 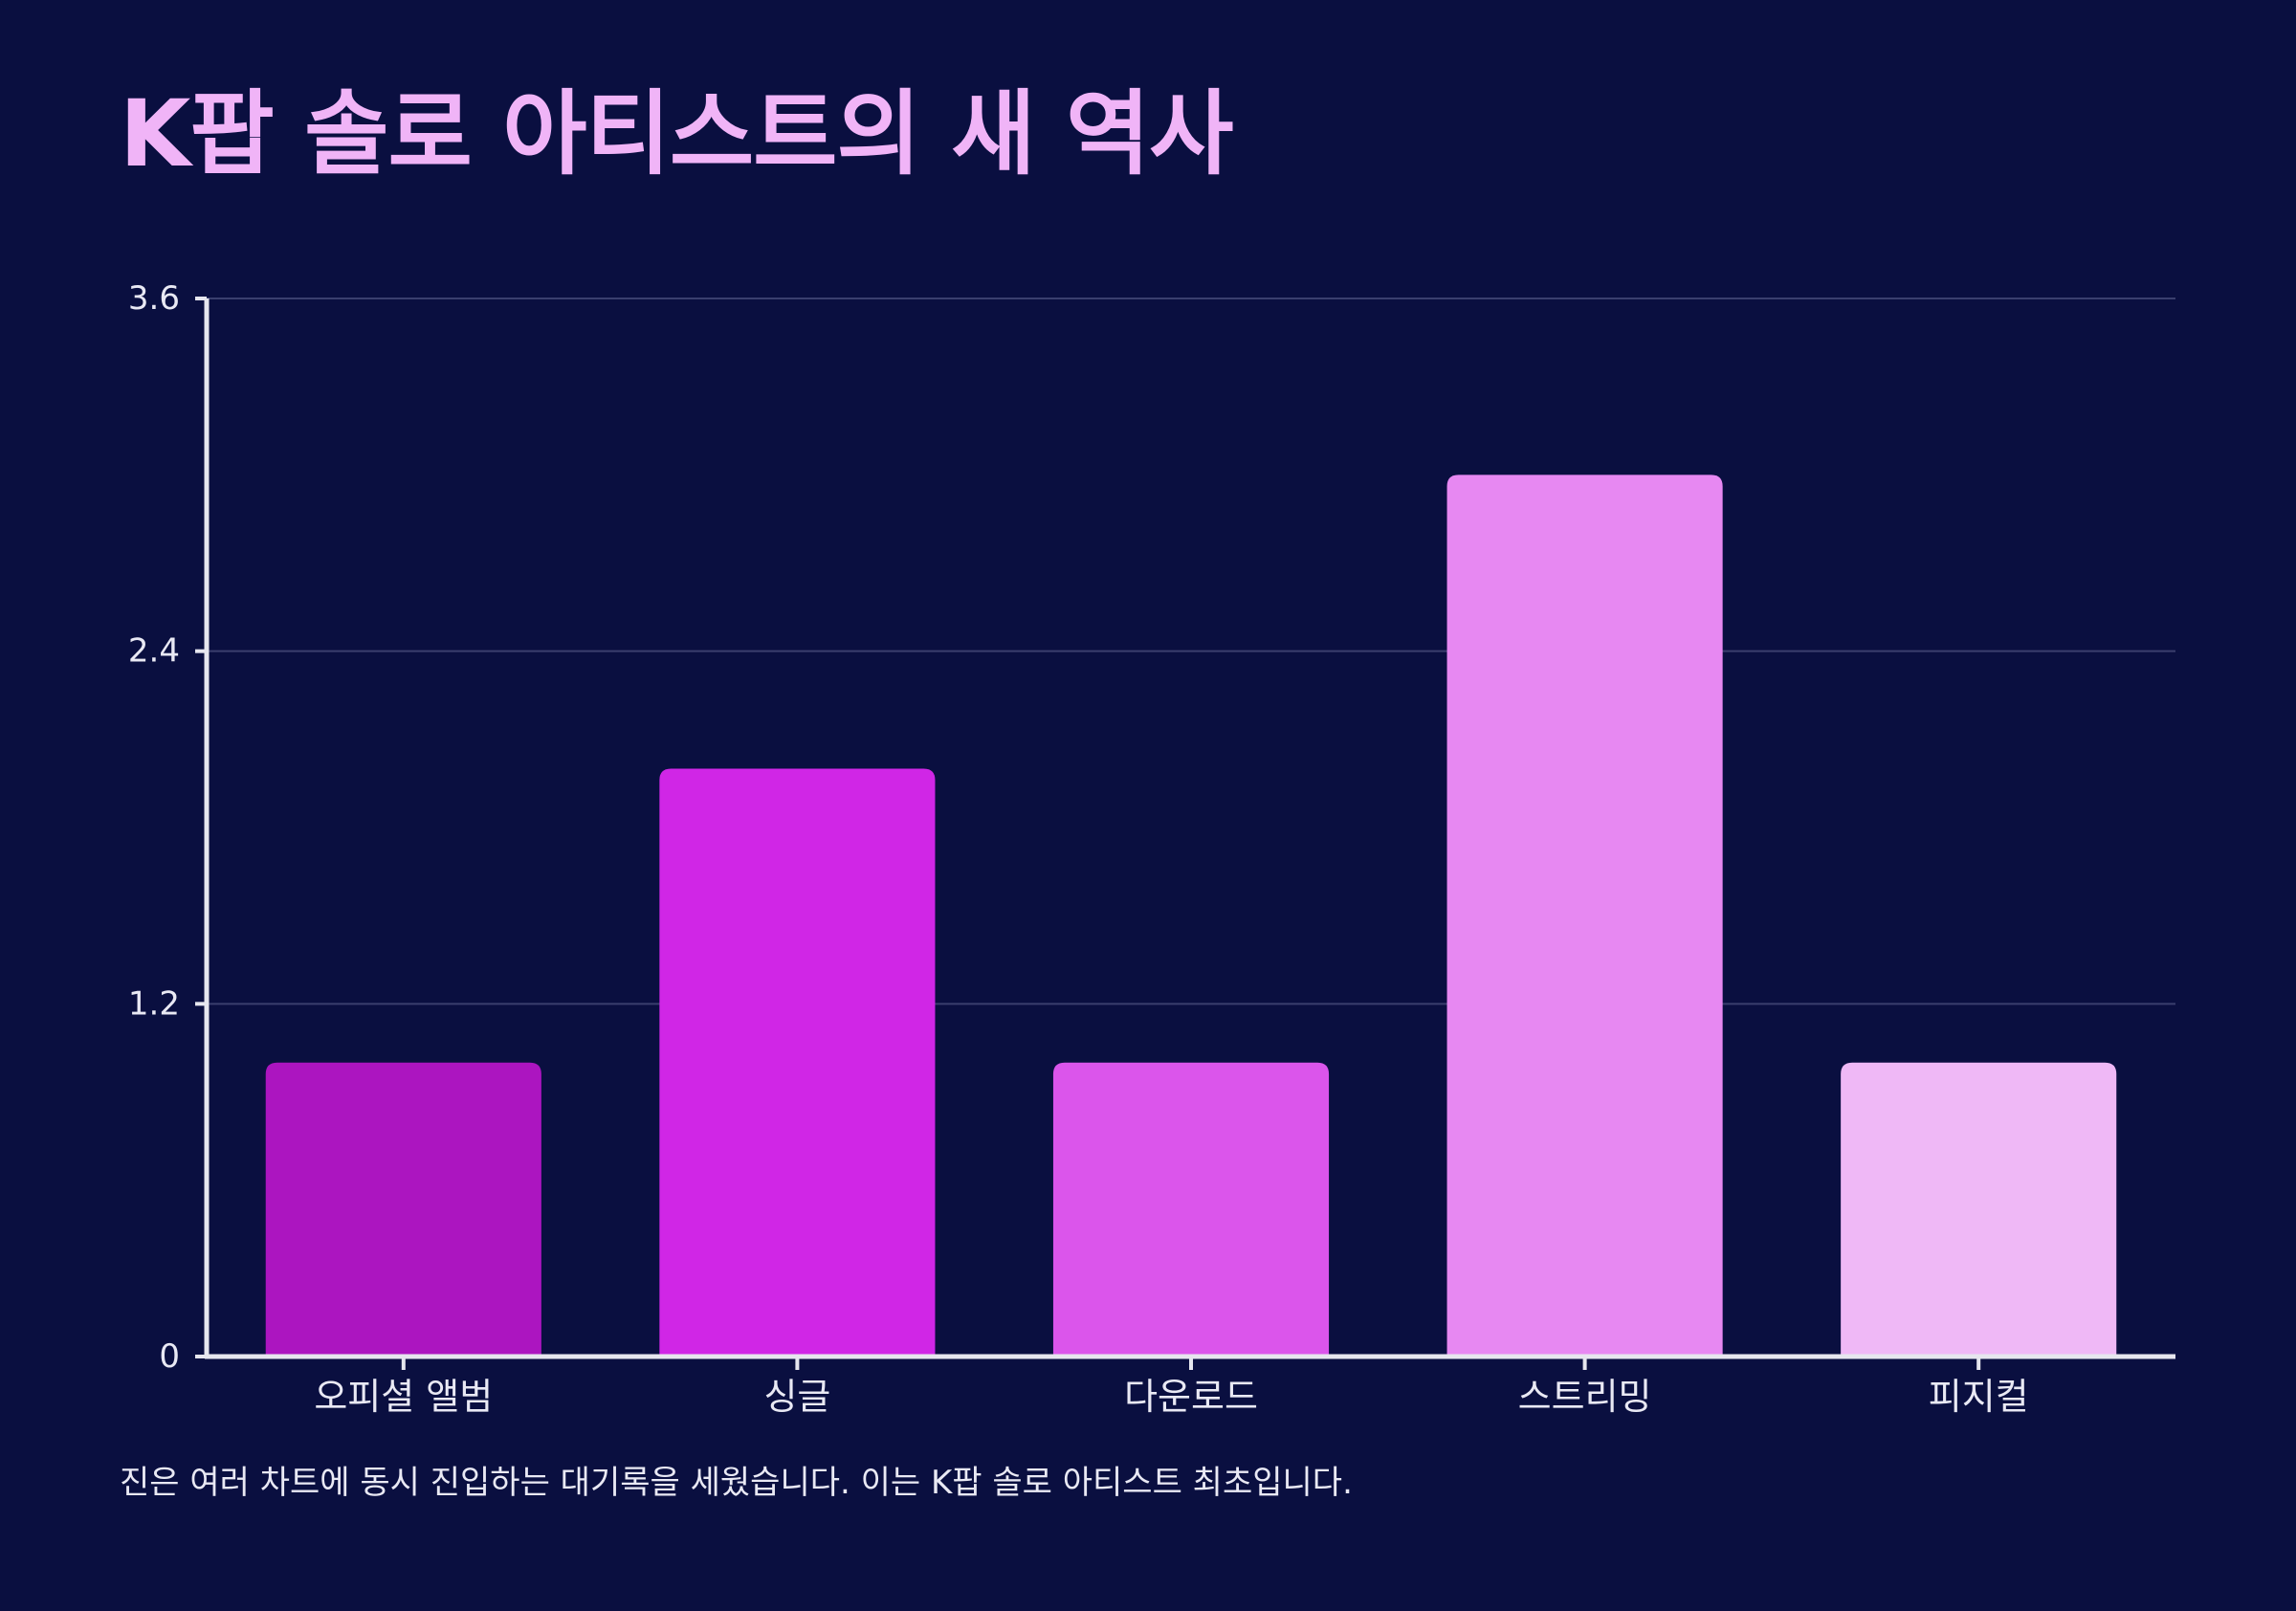 I want to click on x-tick-label: 스트리밍, so click(x=1585, y=1397).